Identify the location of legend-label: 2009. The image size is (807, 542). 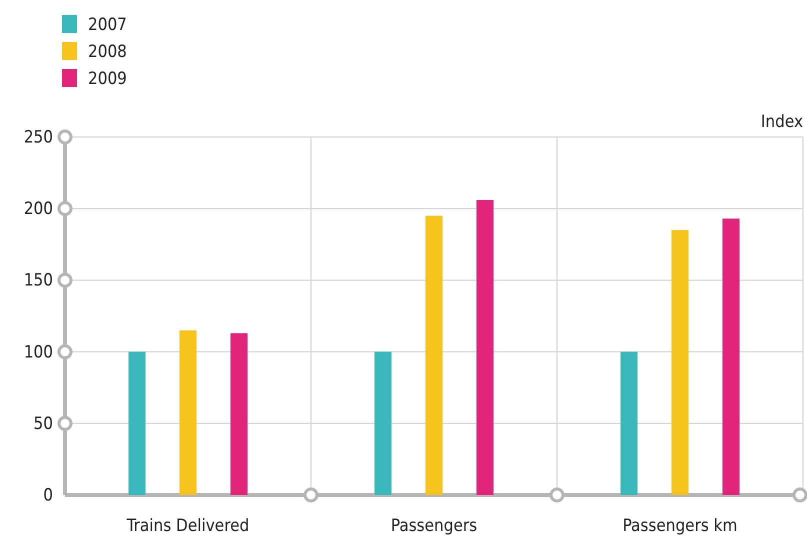
(107, 79).